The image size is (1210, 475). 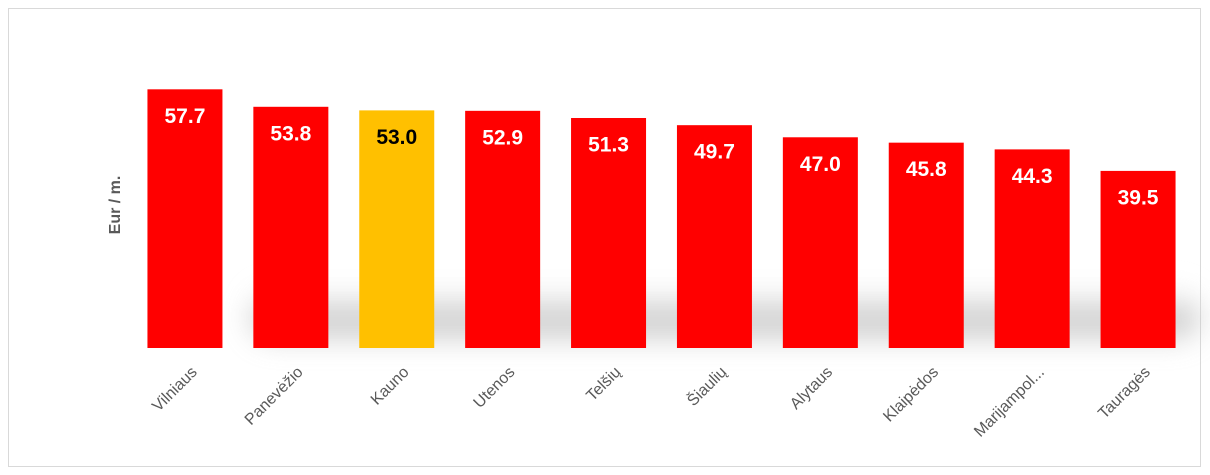 I want to click on value-label: 44.3, so click(x=1032, y=176).